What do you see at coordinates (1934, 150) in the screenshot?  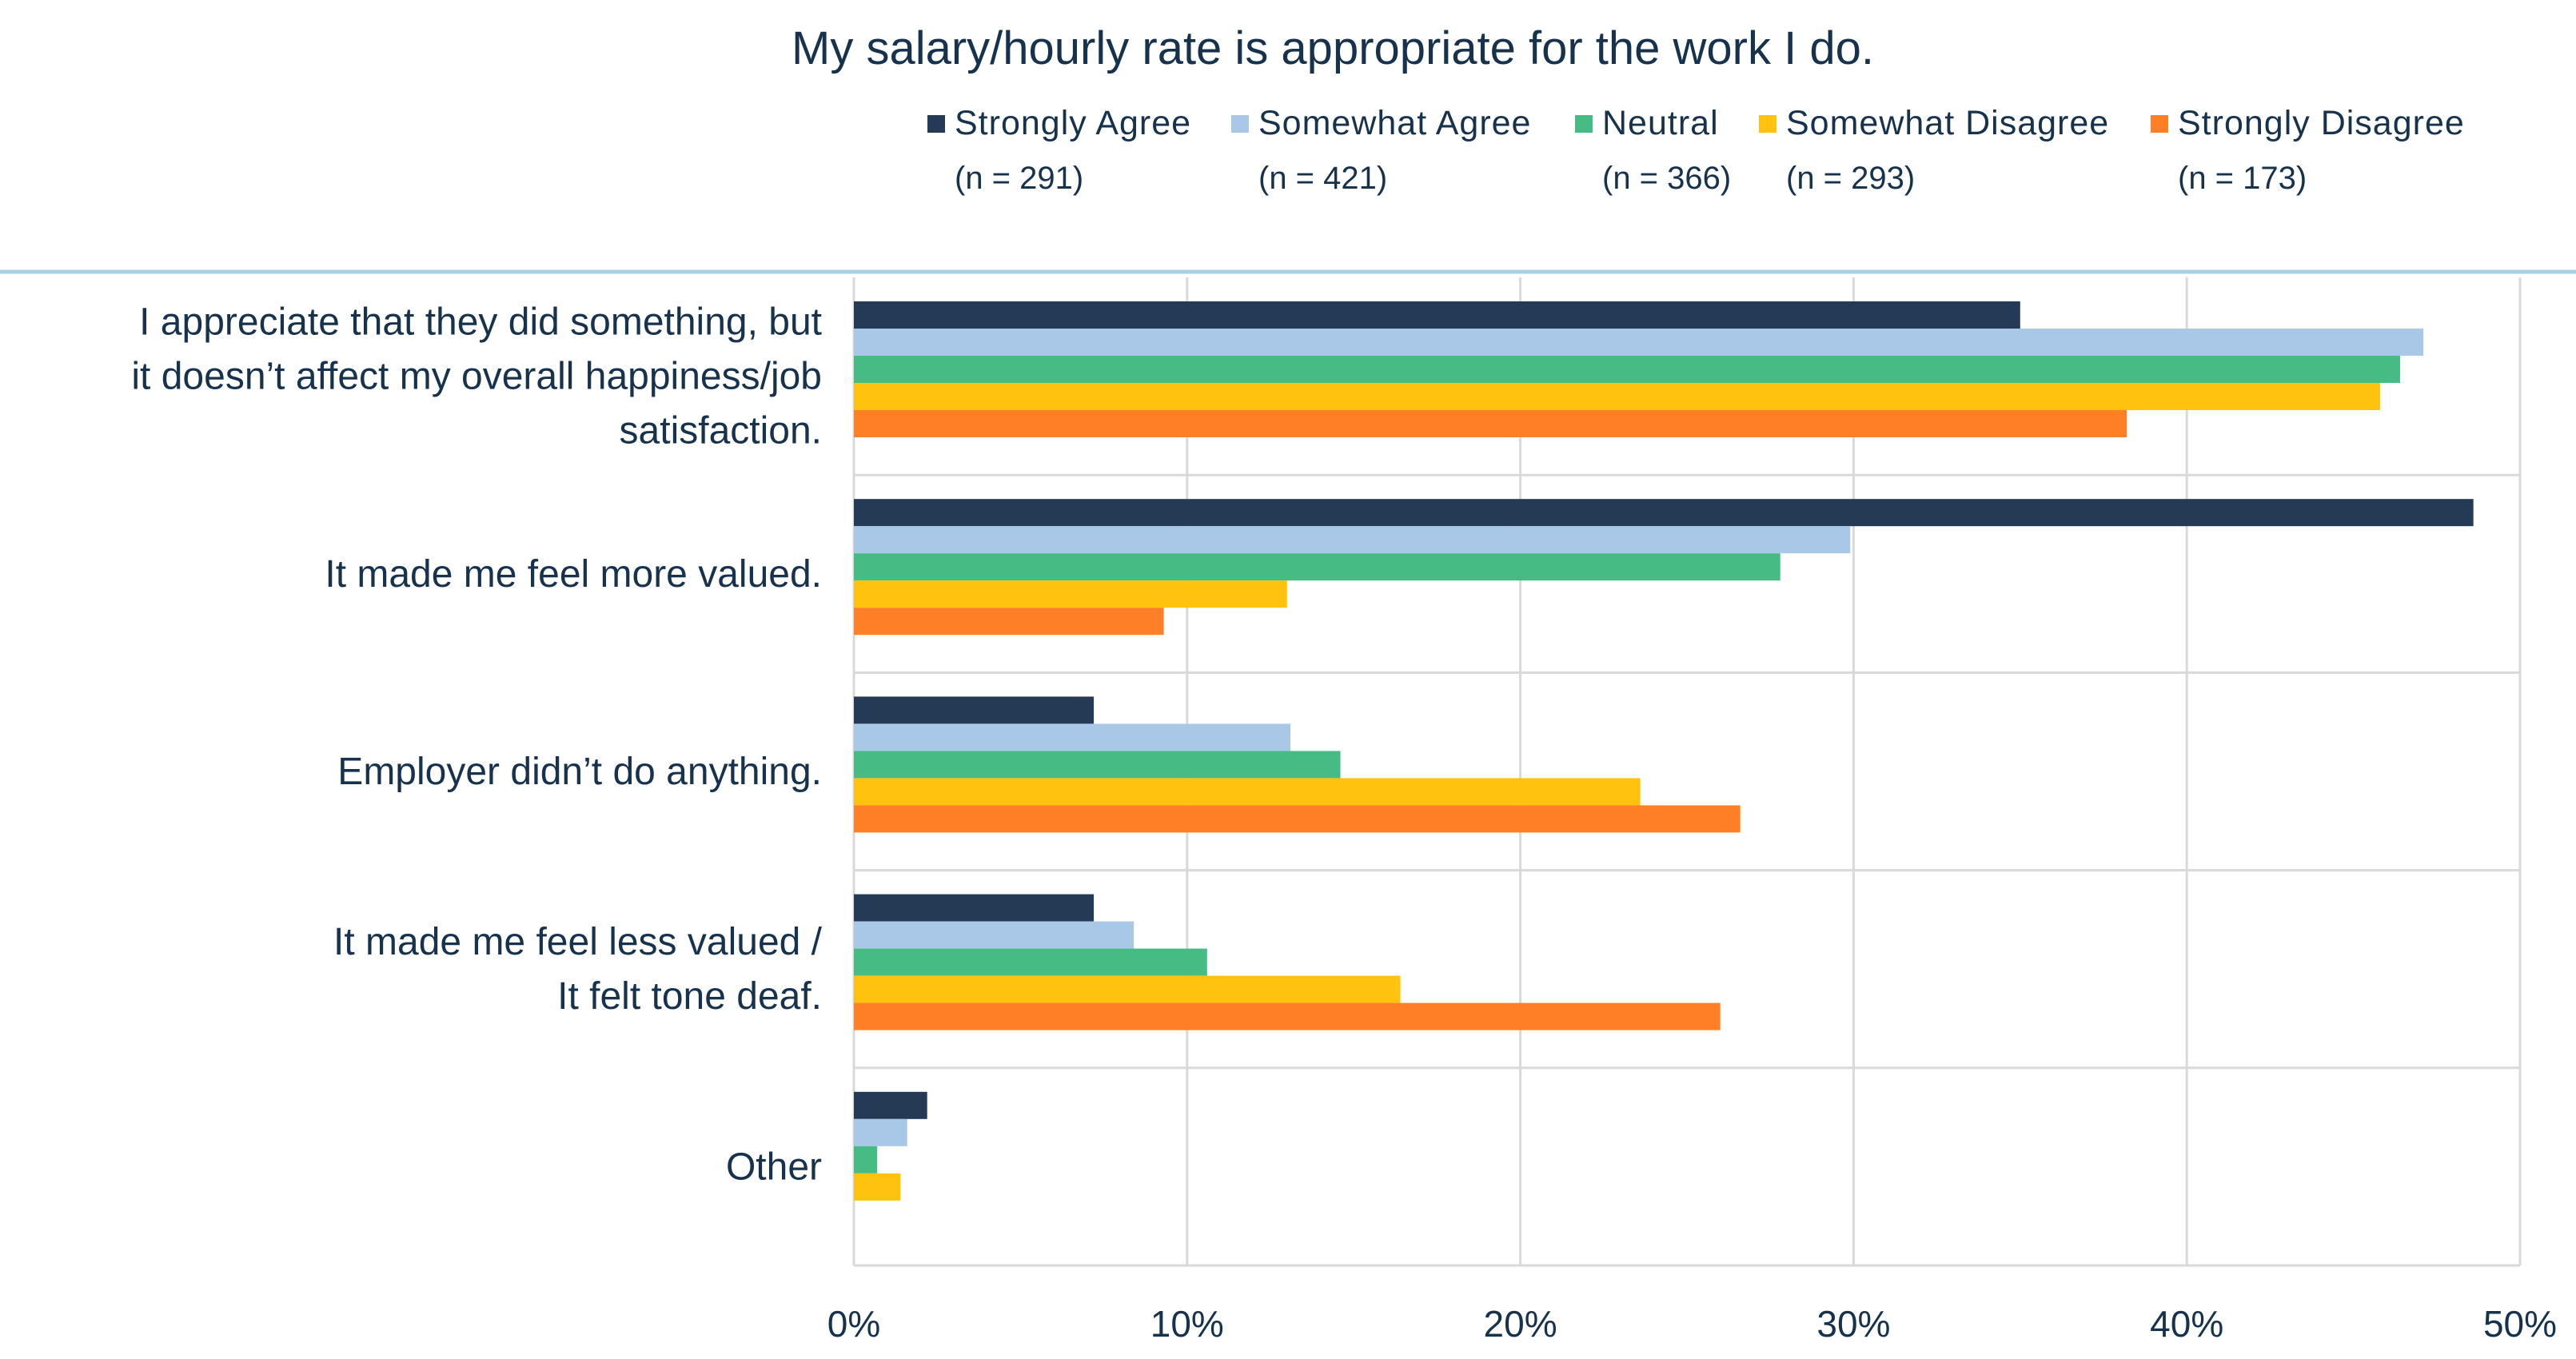 I see `legend-item-somewhat-disagree: Somewhat Disagree (n = 293)` at bounding box center [1934, 150].